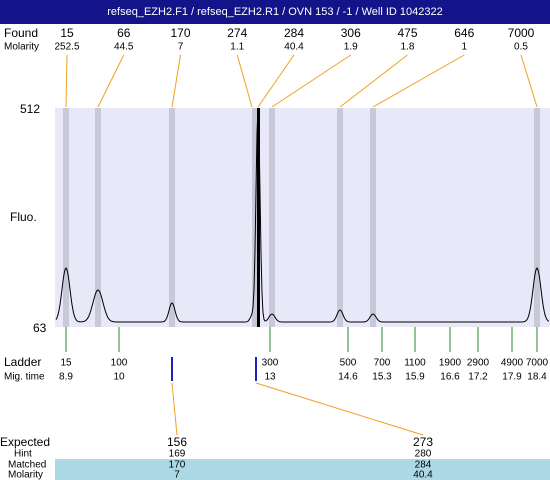 This screenshot has height=480, width=550. What do you see at coordinates (25, 475) in the screenshot?
I see `molarity-row-label: Molarity` at bounding box center [25, 475].